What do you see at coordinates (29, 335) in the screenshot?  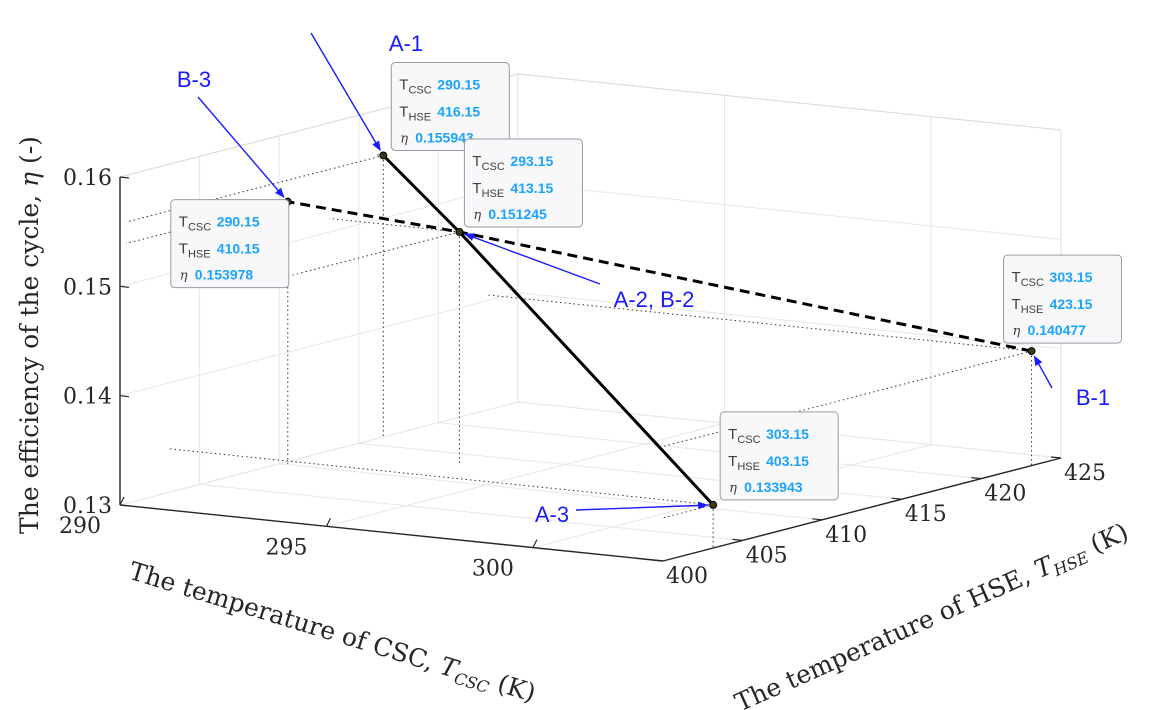 I see `z-axis-label: The efficiency of the cycle, η (-)` at bounding box center [29, 335].